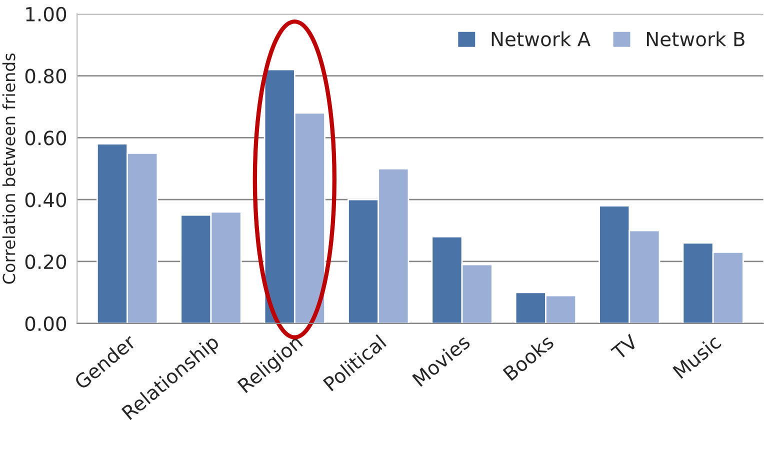 Image resolution: width=771 pixels, height=462 pixels. What do you see at coordinates (45, 324) in the screenshot?
I see `y-tick-label: 0.00` at bounding box center [45, 324].